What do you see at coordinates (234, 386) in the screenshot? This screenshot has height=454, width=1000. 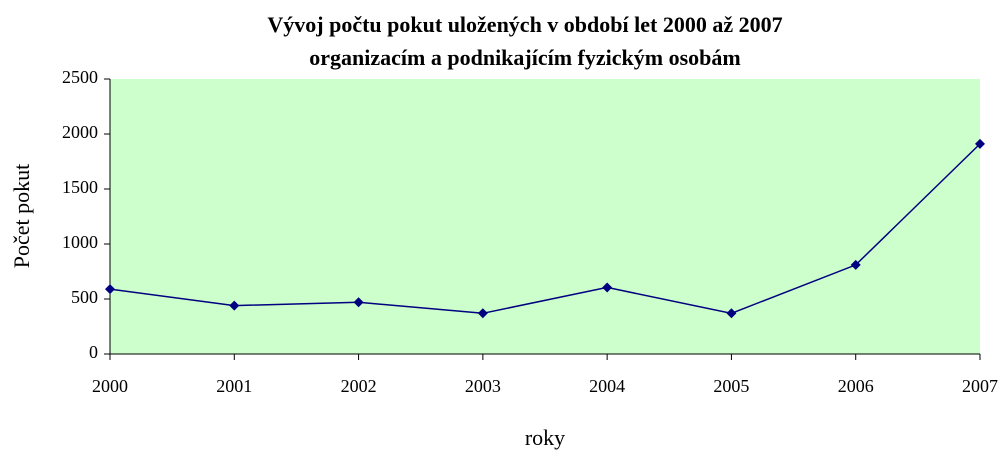 I see `x-tick-label: 2001` at bounding box center [234, 386].